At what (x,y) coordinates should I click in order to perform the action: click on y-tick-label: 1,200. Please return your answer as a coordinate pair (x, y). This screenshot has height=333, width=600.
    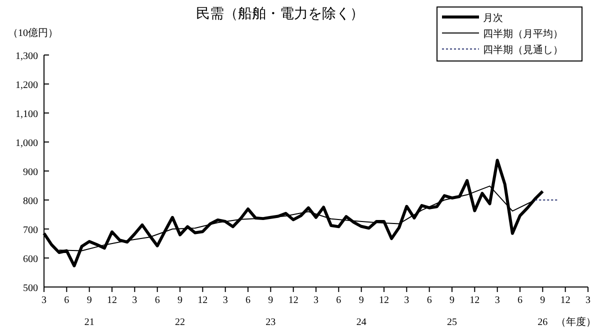
    Looking at the image, I should click on (27, 85).